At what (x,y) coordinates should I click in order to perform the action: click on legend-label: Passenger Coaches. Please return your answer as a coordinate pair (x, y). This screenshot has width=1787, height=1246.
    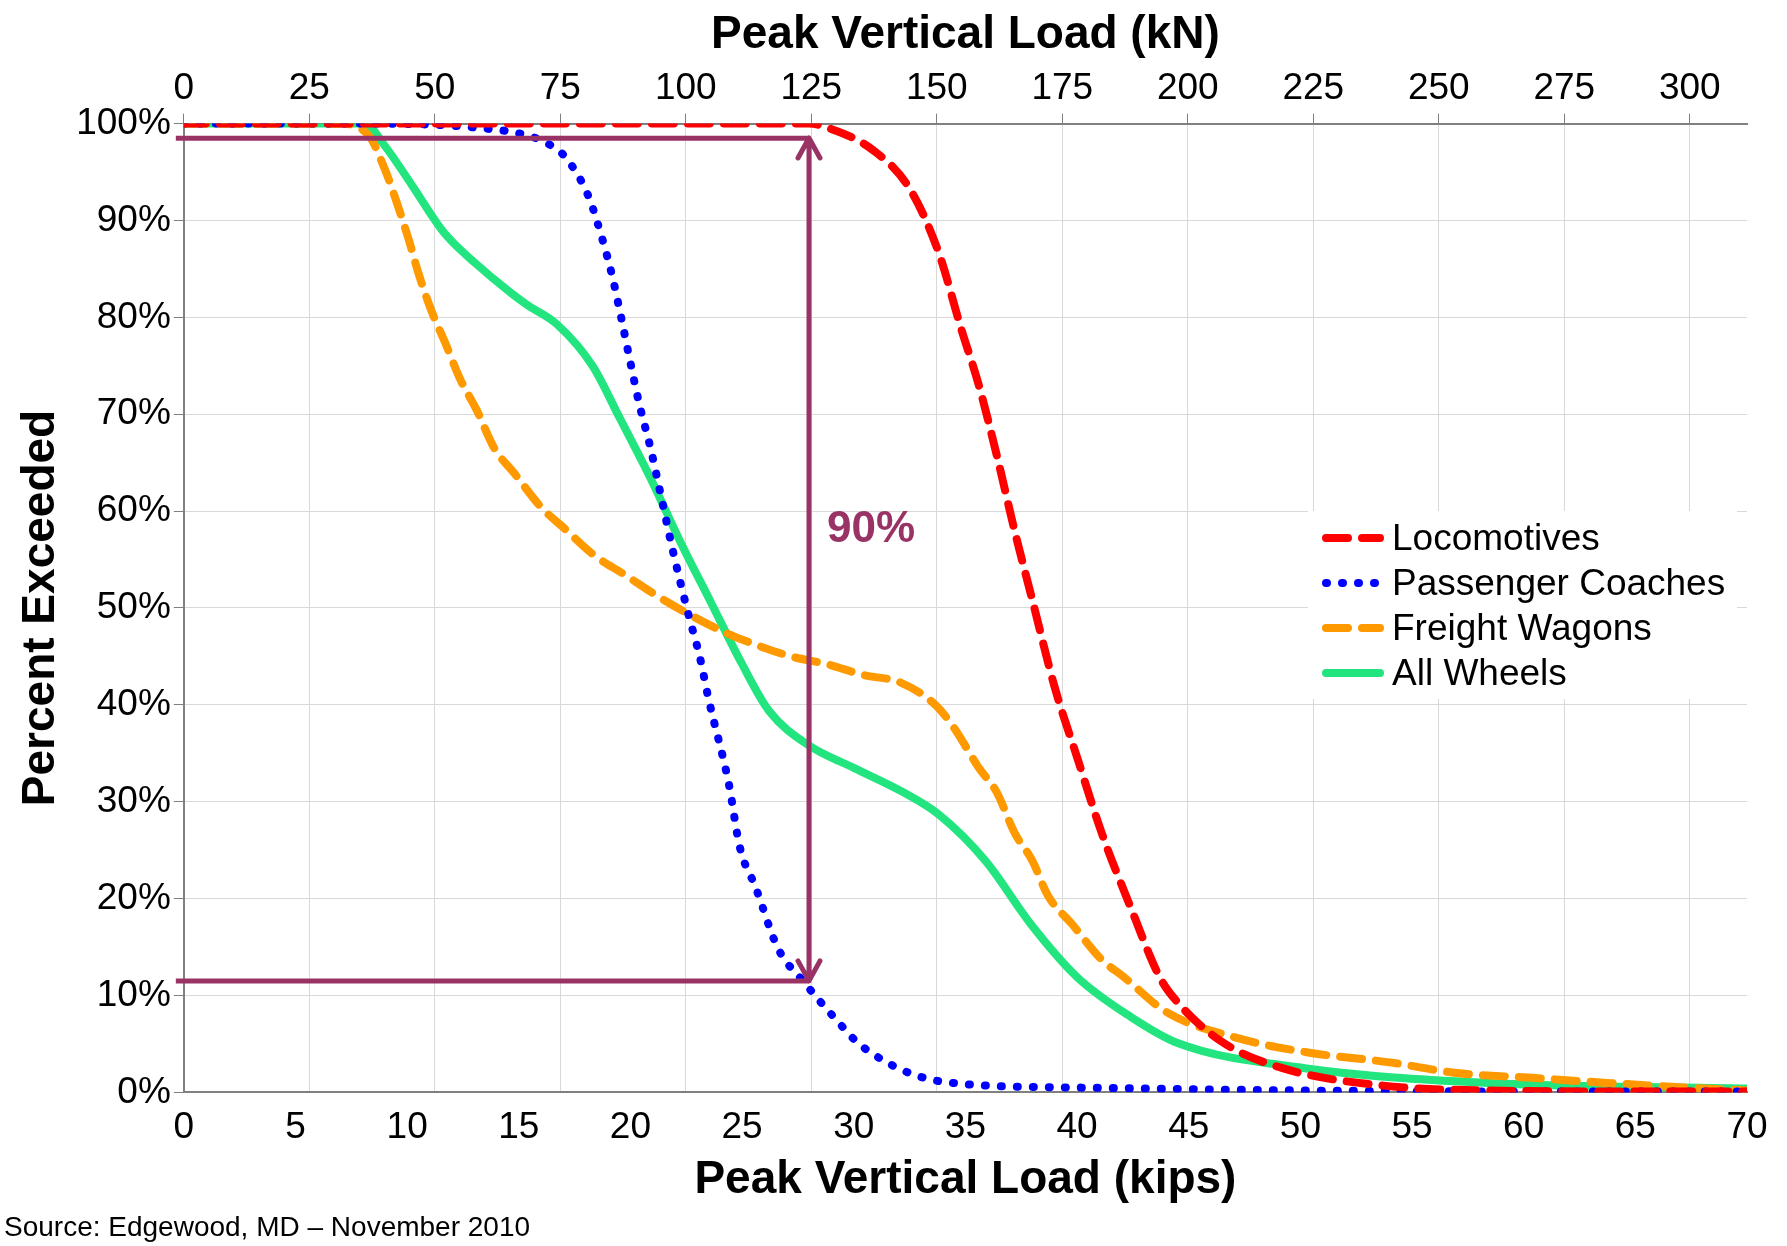
    Looking at the image, I should click on (1559, 583).